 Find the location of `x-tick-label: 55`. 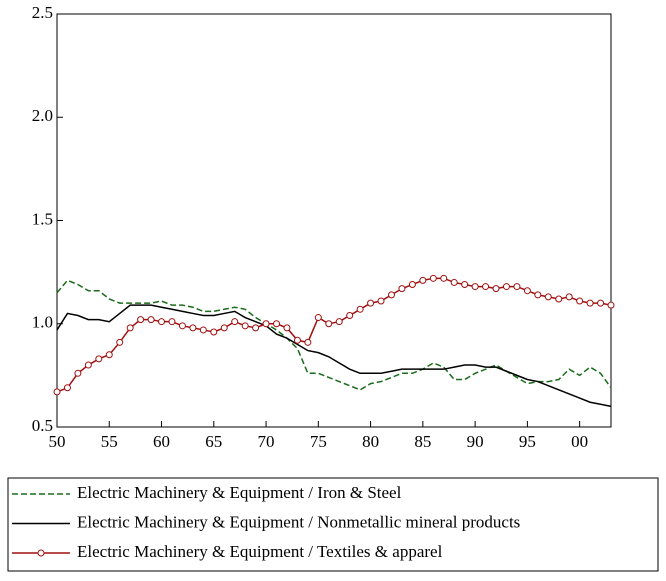

x-tick-label: 55 is located at coordinates (109, 441).